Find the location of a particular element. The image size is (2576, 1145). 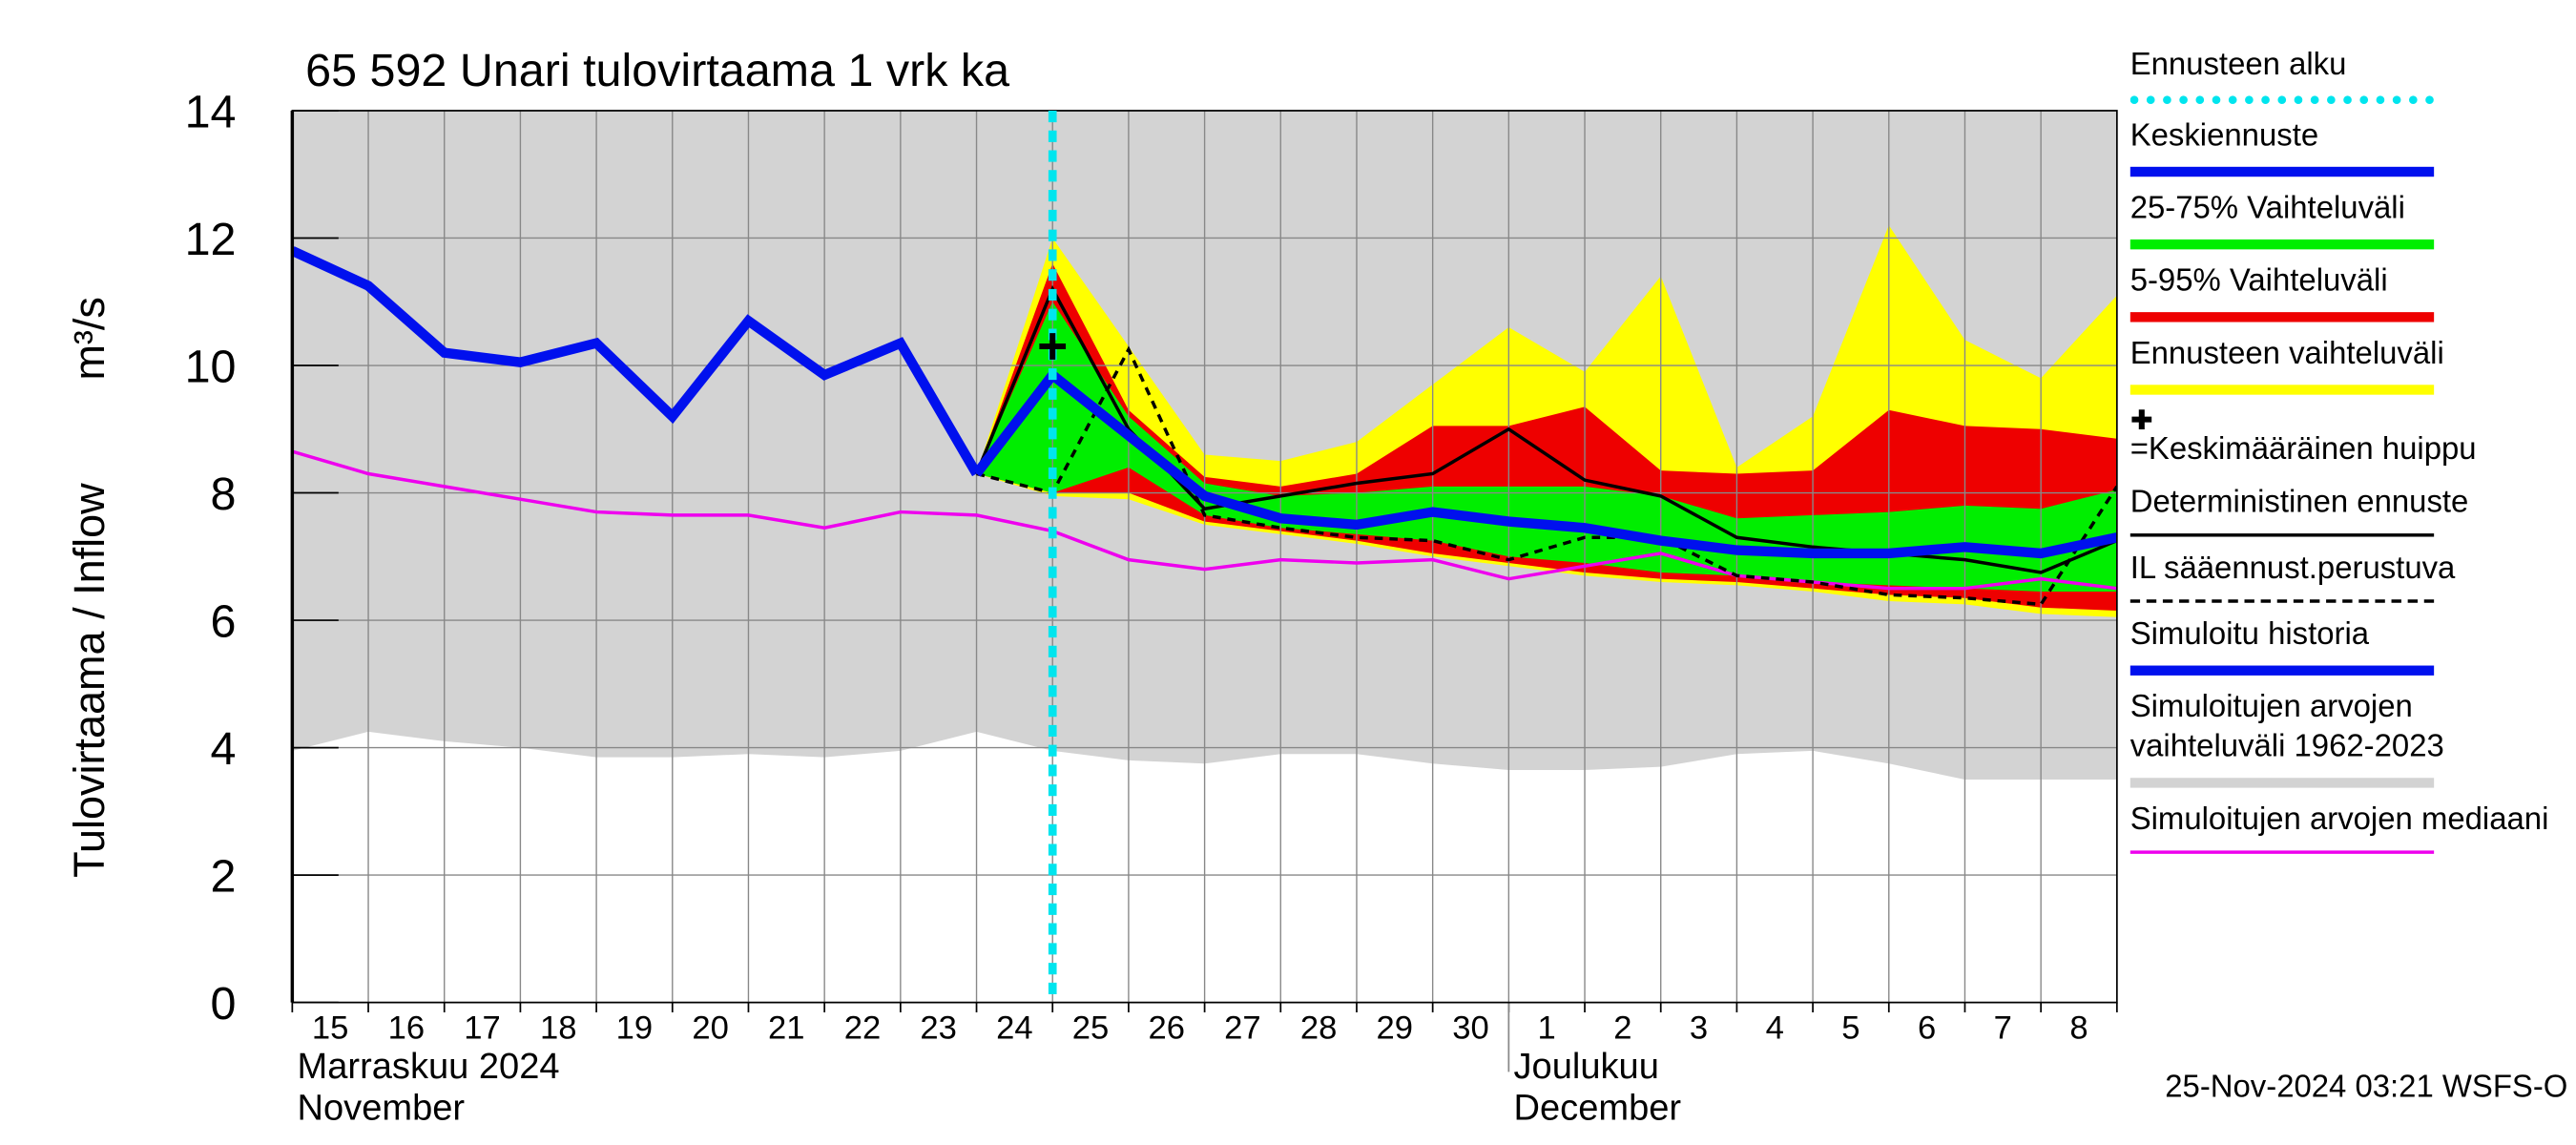

legend-text: Ennusteen alku is located at coordinates (2238, 66).